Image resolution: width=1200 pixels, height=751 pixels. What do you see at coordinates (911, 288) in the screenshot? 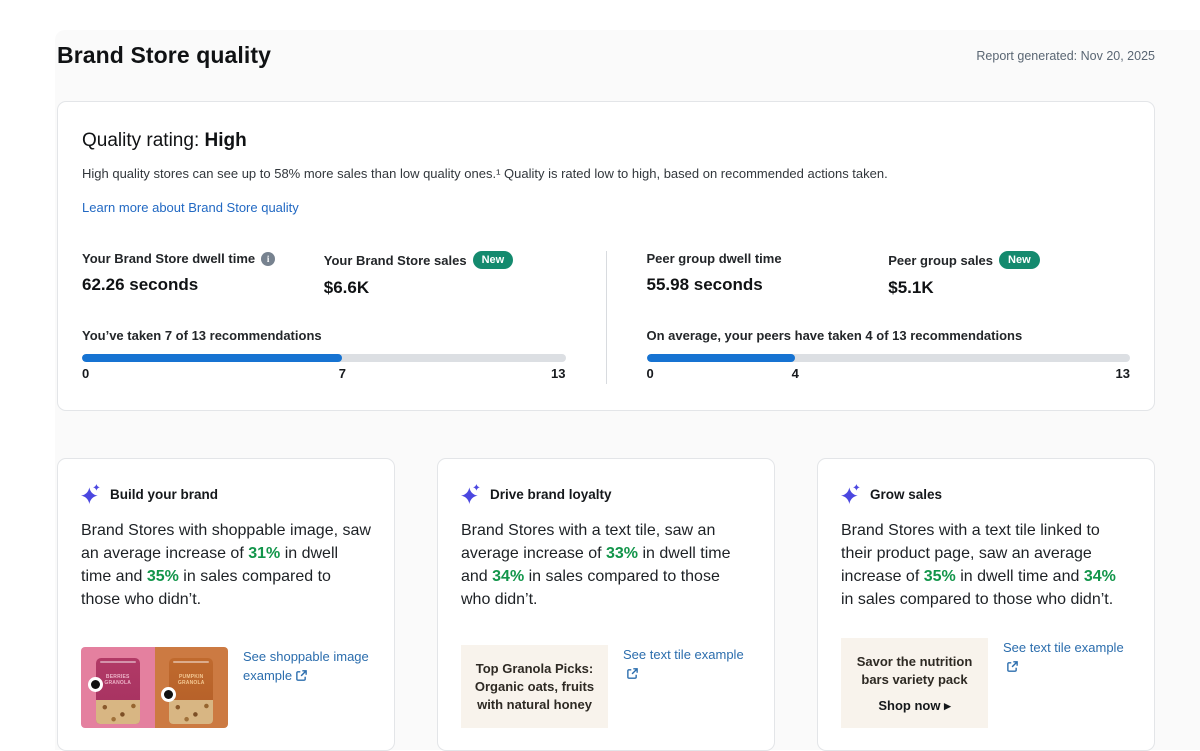
I see `metric-value: $5.1K` at bounding box center [911, 288].